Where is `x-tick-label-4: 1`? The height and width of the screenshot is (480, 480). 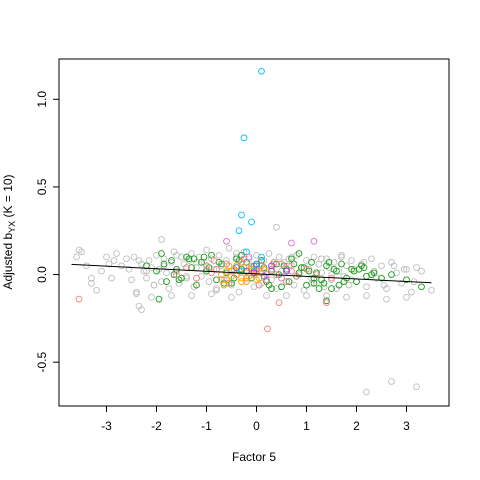 x-tick-label-4: 1 is located at coordinates (306, 426).